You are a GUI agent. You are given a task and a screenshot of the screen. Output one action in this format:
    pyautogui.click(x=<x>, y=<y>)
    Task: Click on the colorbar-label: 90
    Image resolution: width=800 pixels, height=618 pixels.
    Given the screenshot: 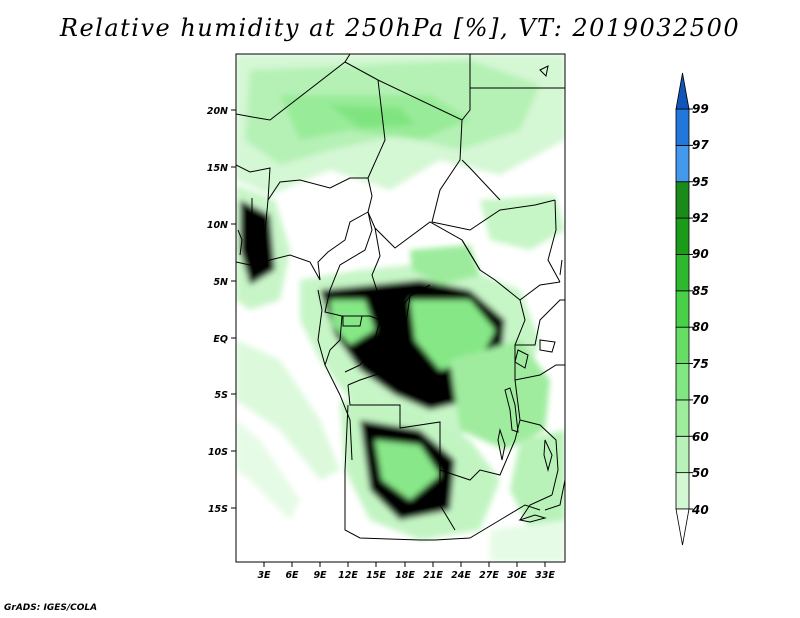 What is the action you would take?
    pyautogui.click(x=700, y=254)
    